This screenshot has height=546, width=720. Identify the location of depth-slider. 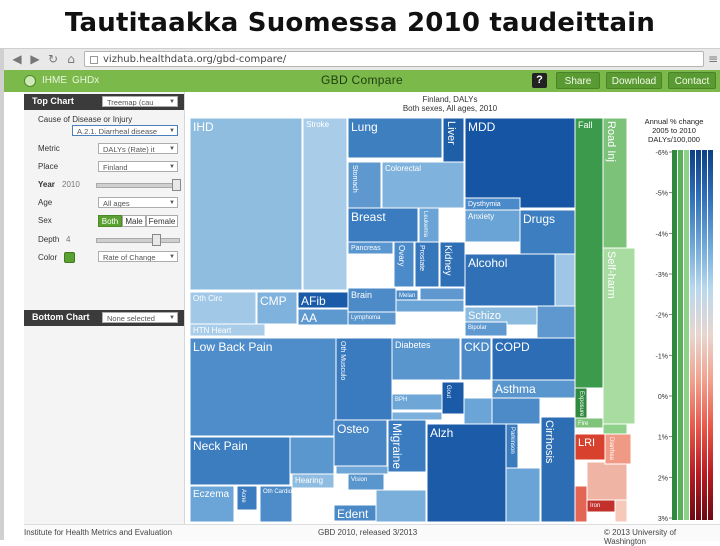
(138, 240).